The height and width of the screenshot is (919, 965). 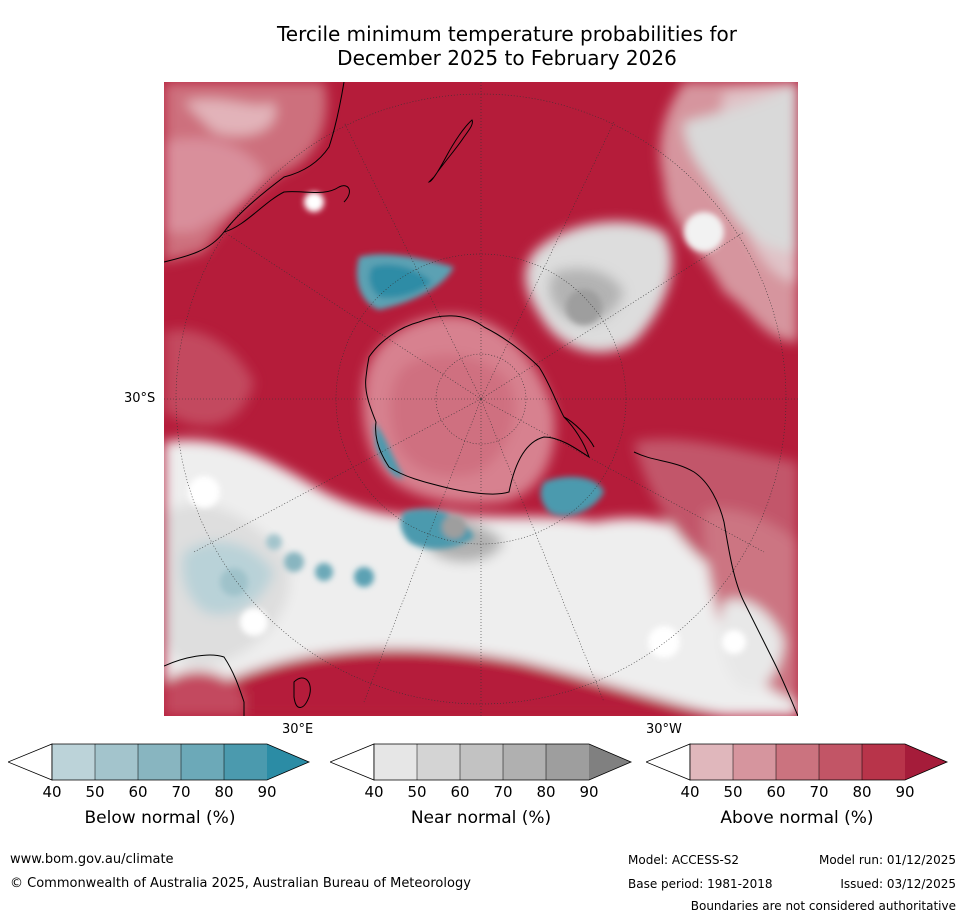 I want to click on new-zealand-coast, so click(x=450, y=151).